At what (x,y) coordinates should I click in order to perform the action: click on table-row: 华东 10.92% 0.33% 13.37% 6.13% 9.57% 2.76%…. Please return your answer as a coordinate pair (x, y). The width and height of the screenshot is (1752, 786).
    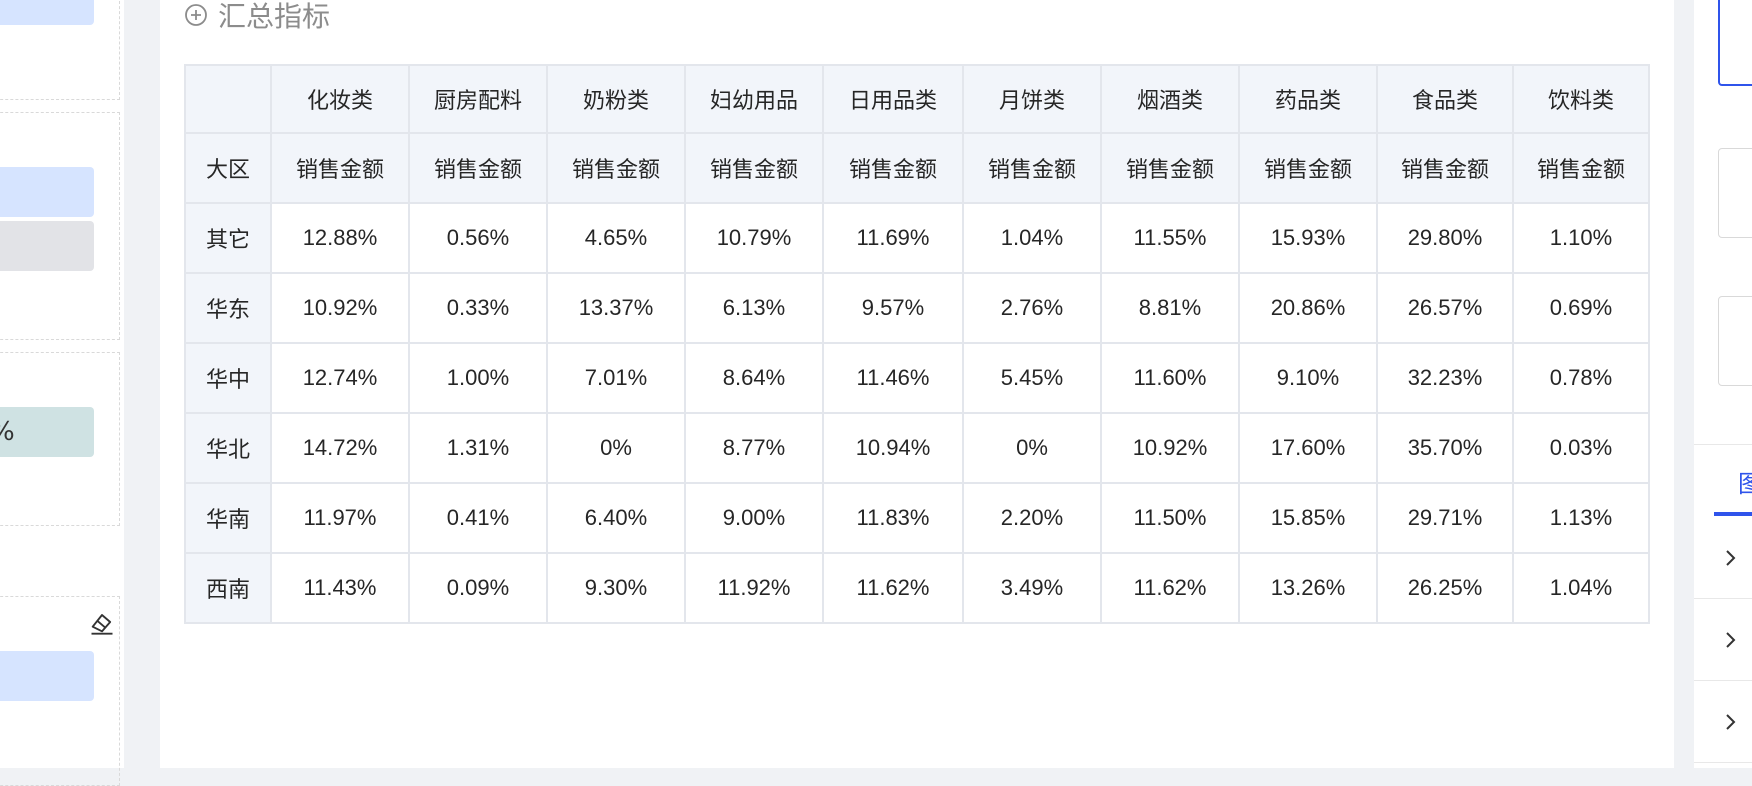
    Looking at the image, I should click on (917, 308).